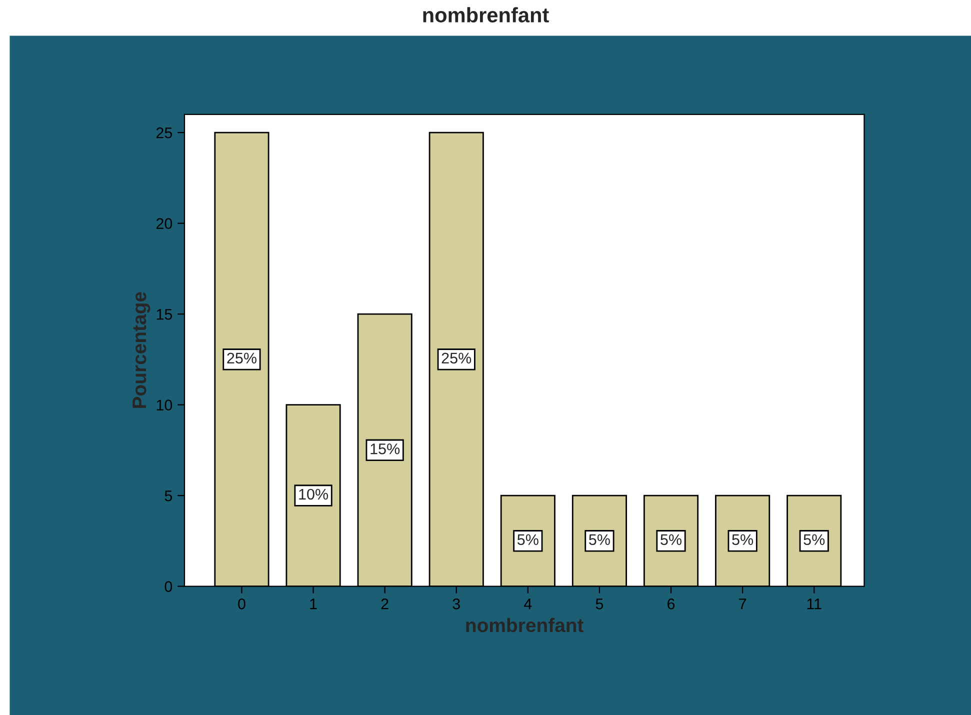  I want to click on x-tick-label: 0, so click(242, 604).